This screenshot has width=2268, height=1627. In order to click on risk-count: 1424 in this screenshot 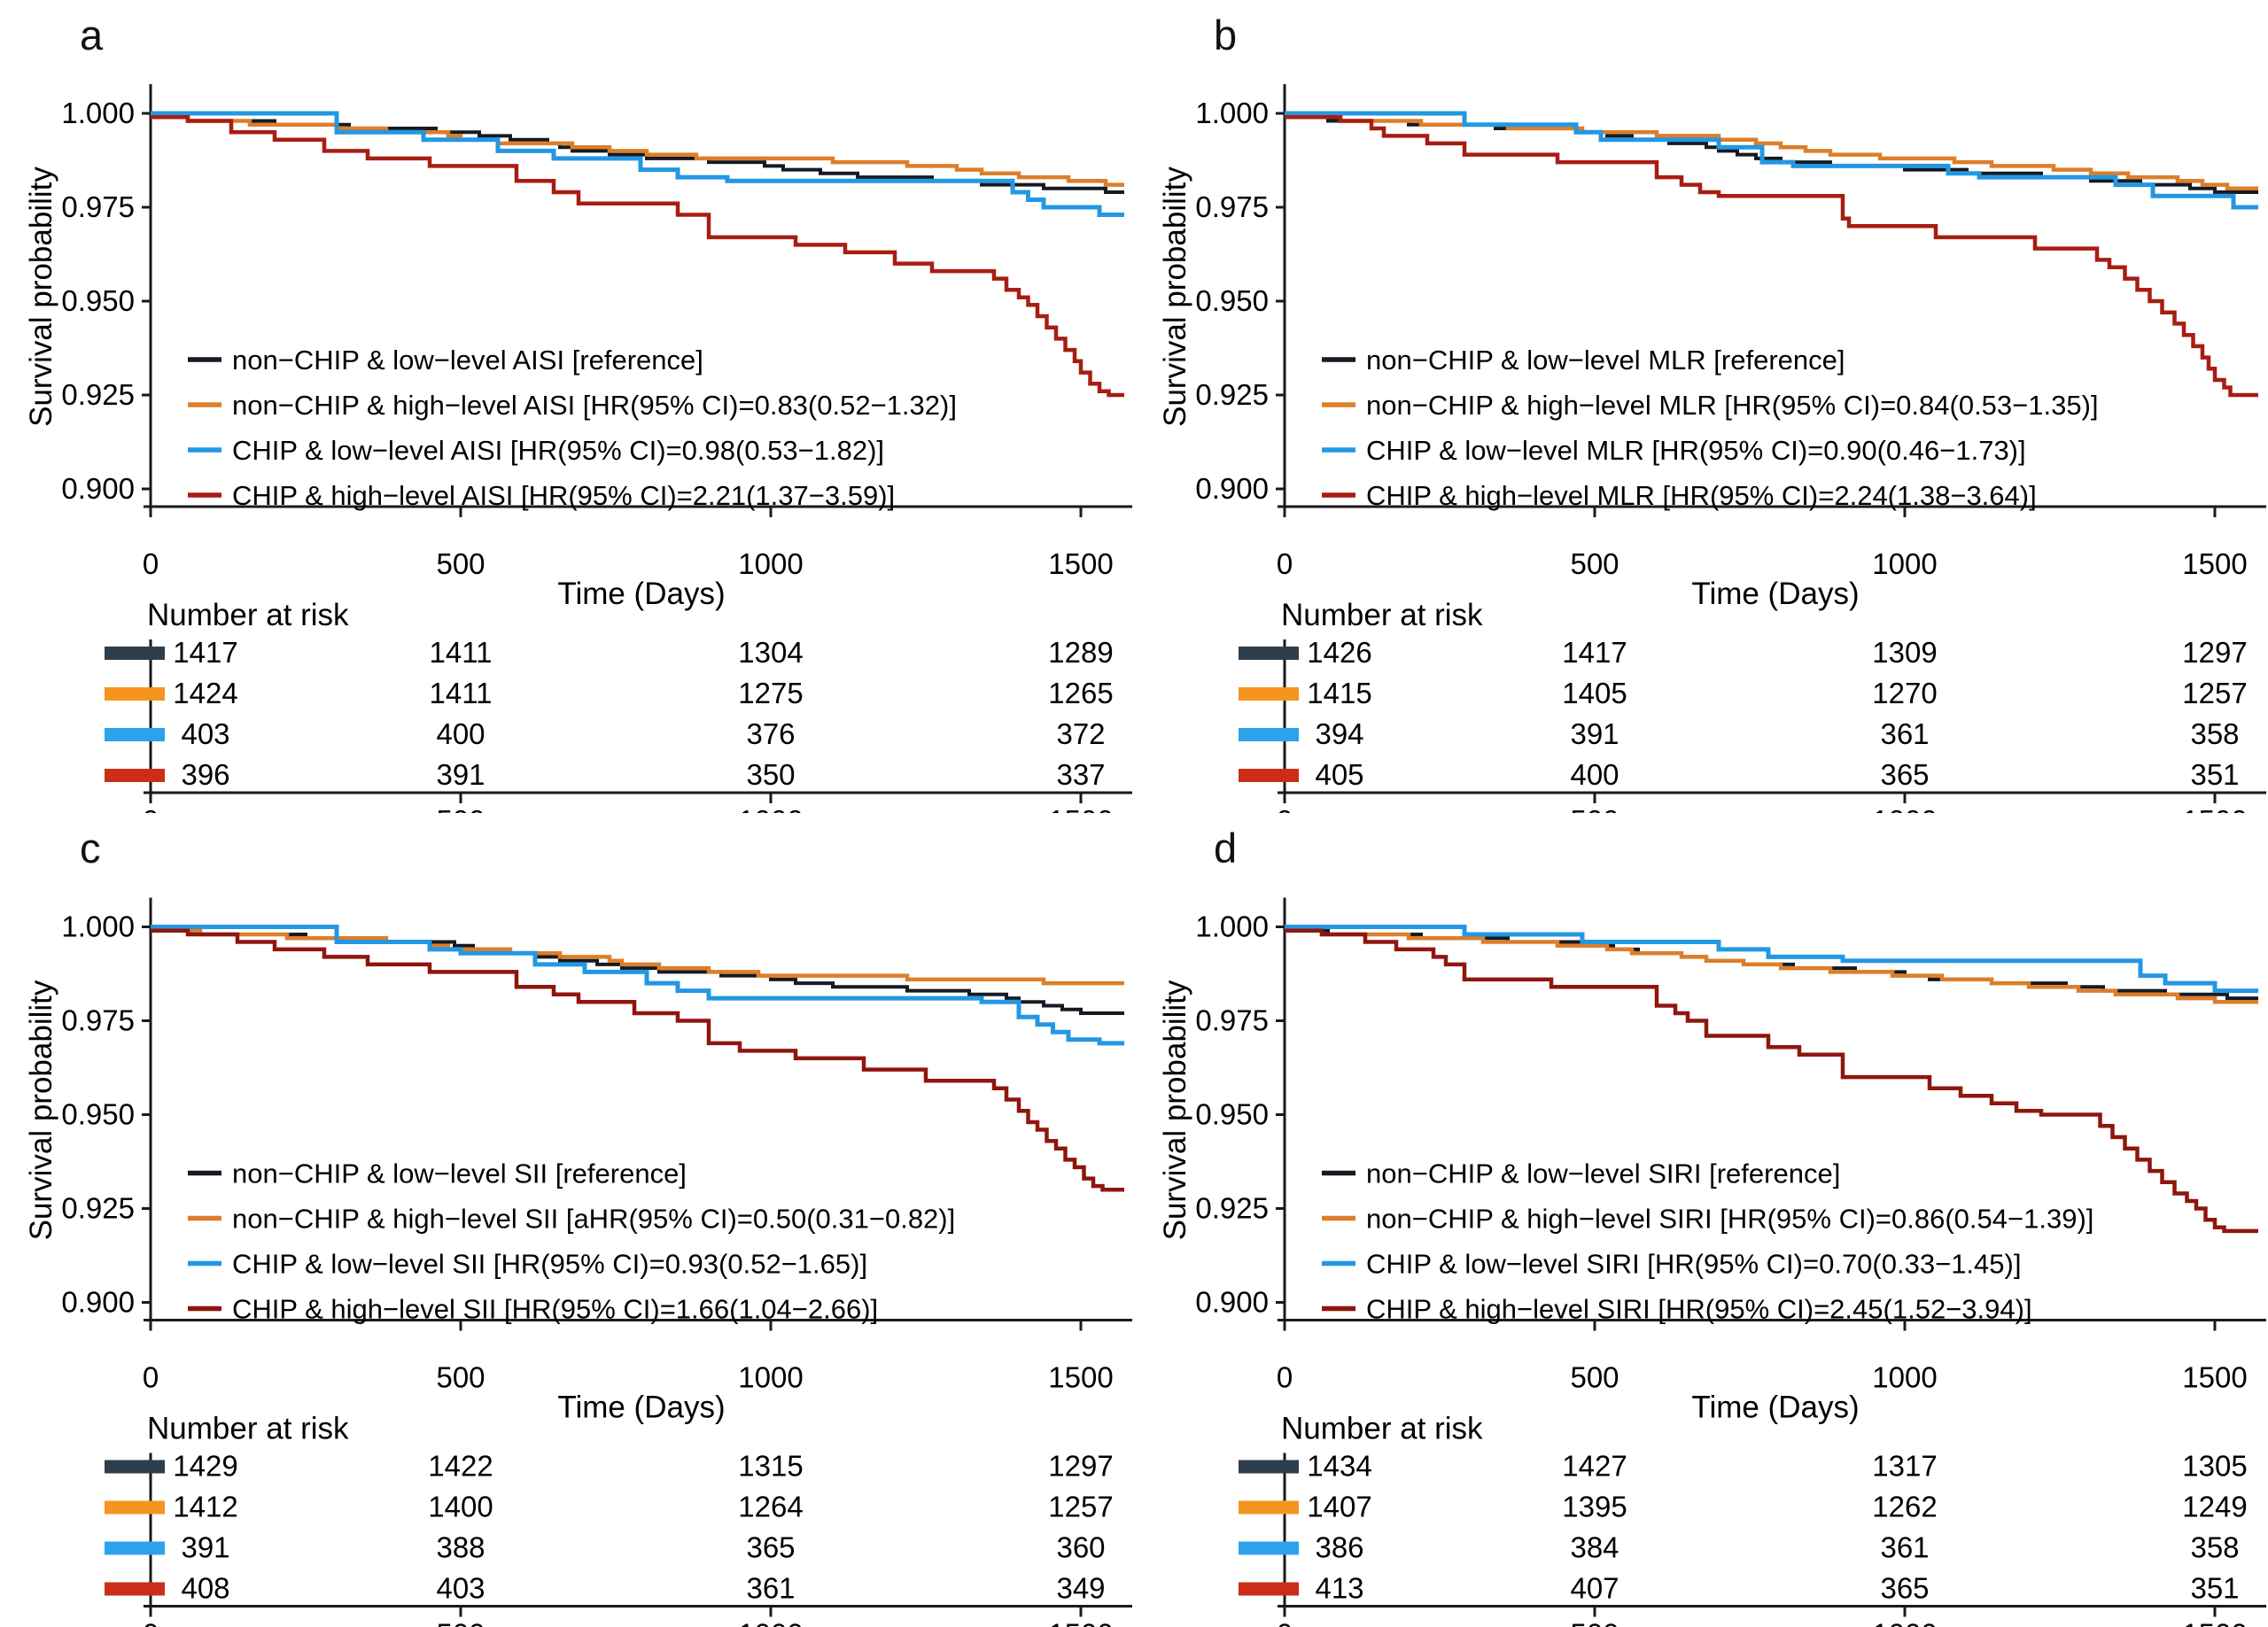, I will do `click(205, 693)`.